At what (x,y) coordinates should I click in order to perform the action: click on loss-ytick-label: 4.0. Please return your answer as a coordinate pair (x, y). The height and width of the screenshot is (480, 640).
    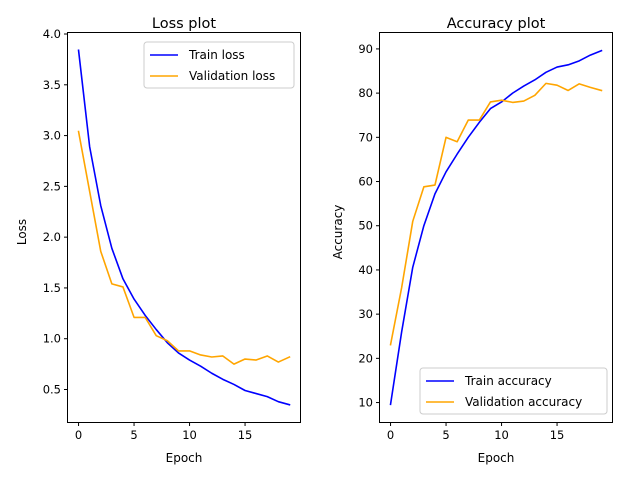
    Looking at the image, I should click on (52, 34).